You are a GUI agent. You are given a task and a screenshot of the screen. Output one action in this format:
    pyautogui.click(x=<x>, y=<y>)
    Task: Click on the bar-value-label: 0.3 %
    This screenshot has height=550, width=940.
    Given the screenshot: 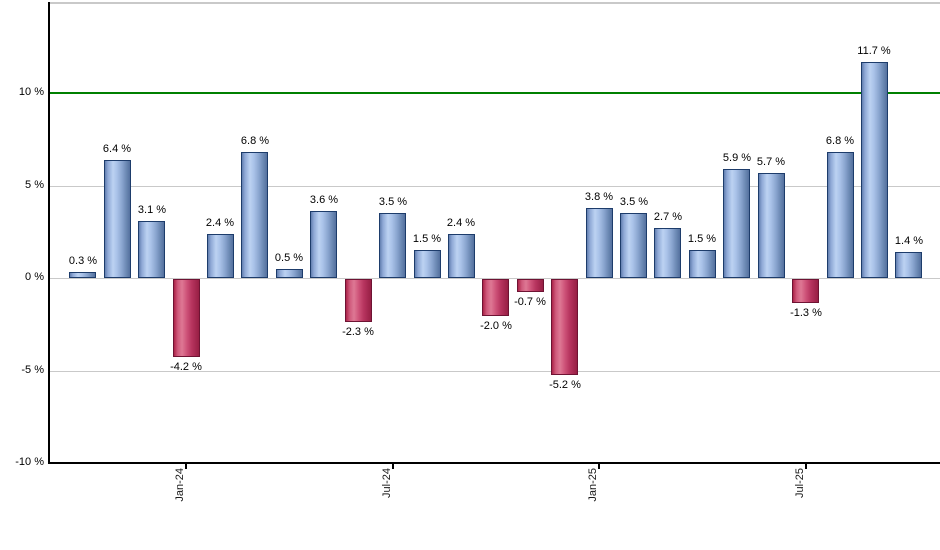 What is the action you would take?
    pyautogui.click(x=83, y=261)
    